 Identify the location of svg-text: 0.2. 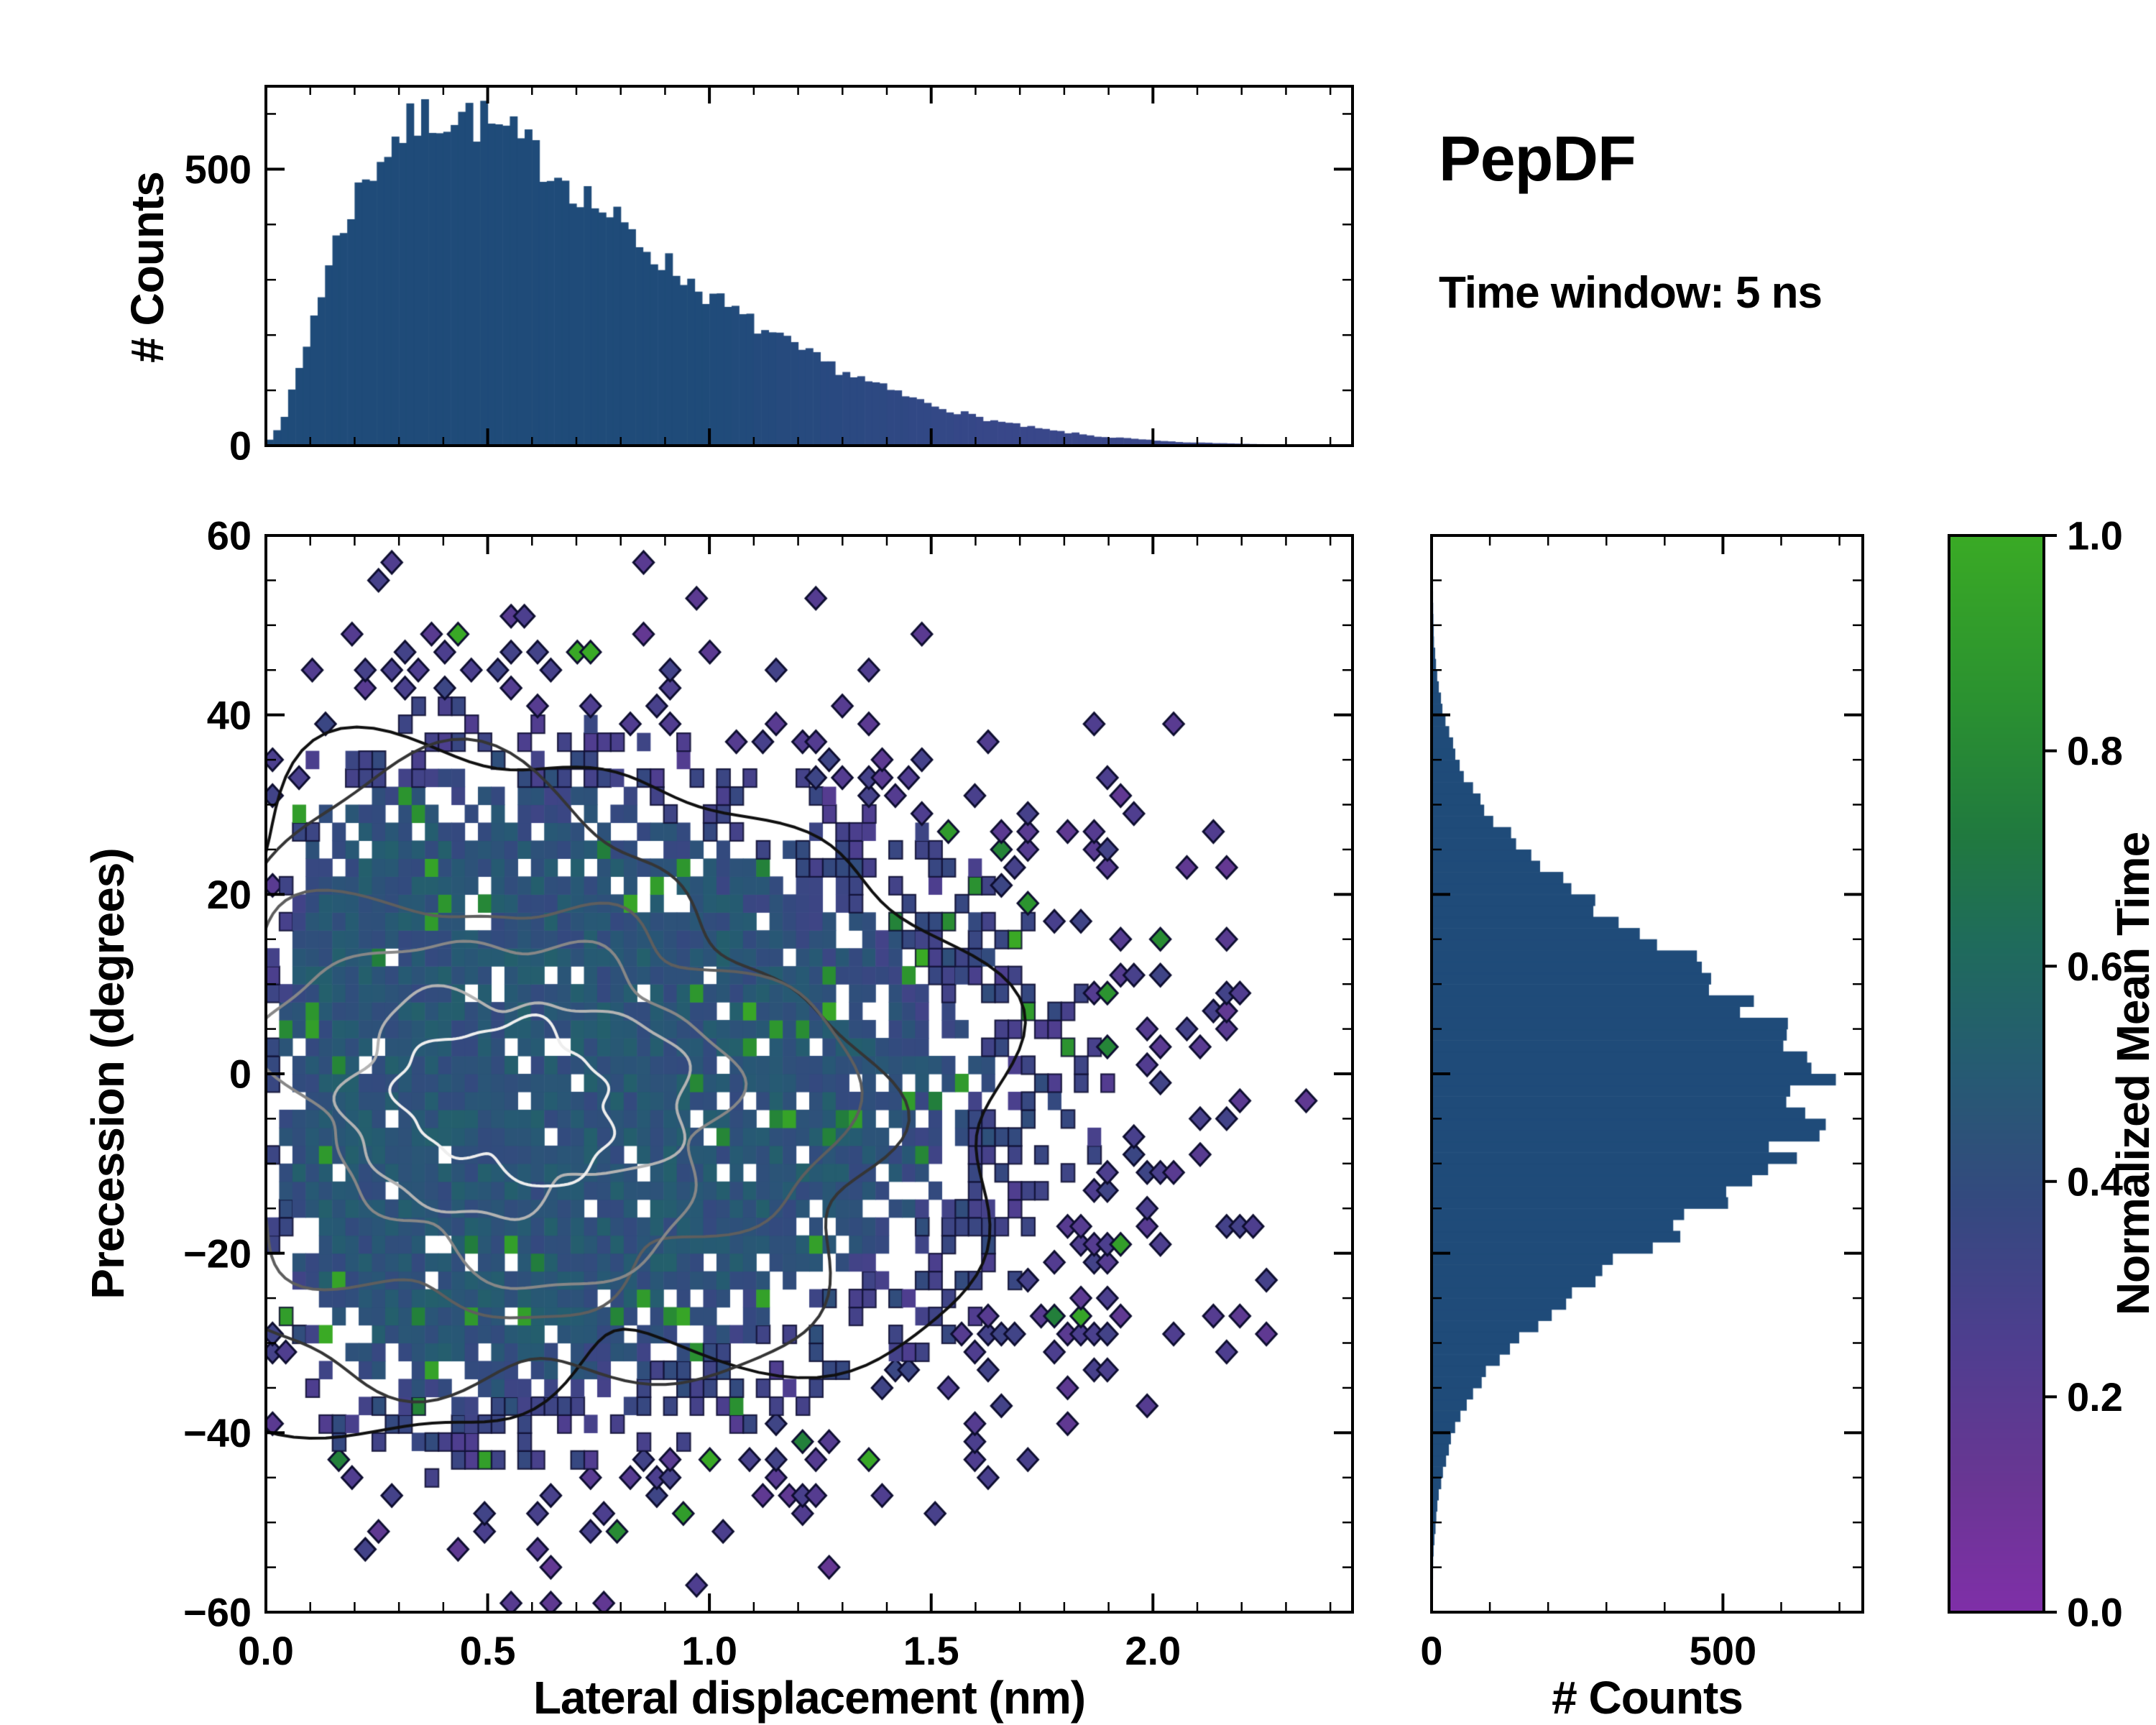
(2095, 1397).